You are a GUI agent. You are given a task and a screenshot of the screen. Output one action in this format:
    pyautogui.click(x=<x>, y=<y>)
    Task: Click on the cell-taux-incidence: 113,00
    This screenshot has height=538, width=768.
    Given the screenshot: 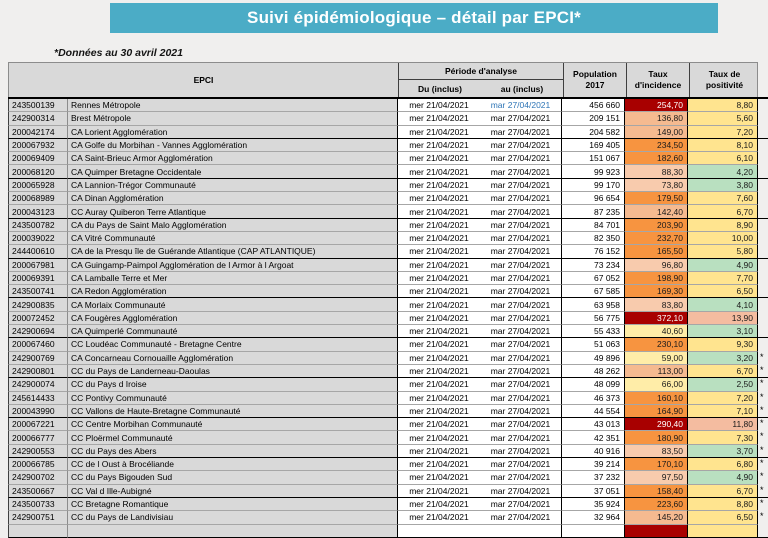 What is the action you would take?
    pyautogui.click(x=656, y=371)
    